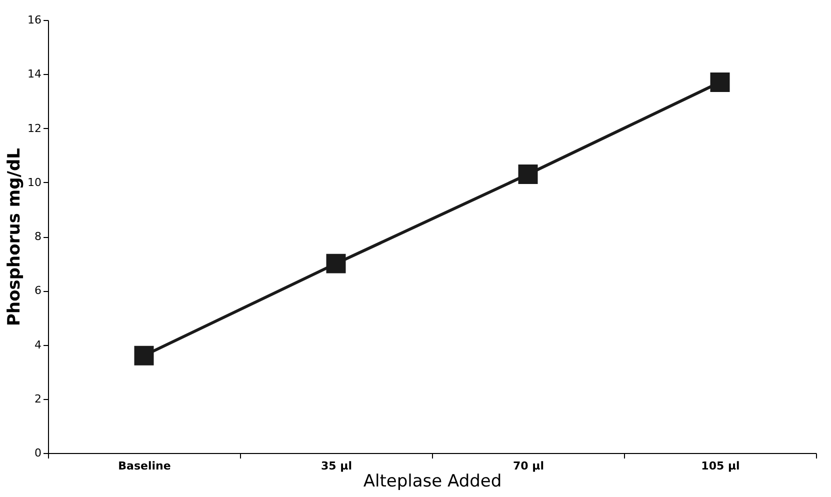 The image size is (831, 497). Describe the element at coordinates (720, 466) in the screenshot. I see `x-tick-label: 105 µl` at that location.